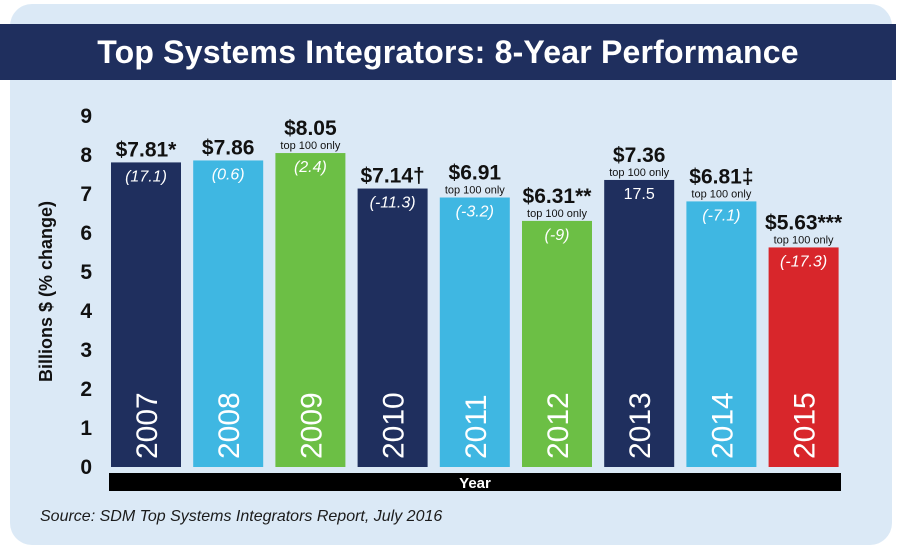 This screenshot has width=900, height=550. What do you see at coordinates (803, 357) in the screenshot?
I see `bar-2015` at bounding box center [803, 357].